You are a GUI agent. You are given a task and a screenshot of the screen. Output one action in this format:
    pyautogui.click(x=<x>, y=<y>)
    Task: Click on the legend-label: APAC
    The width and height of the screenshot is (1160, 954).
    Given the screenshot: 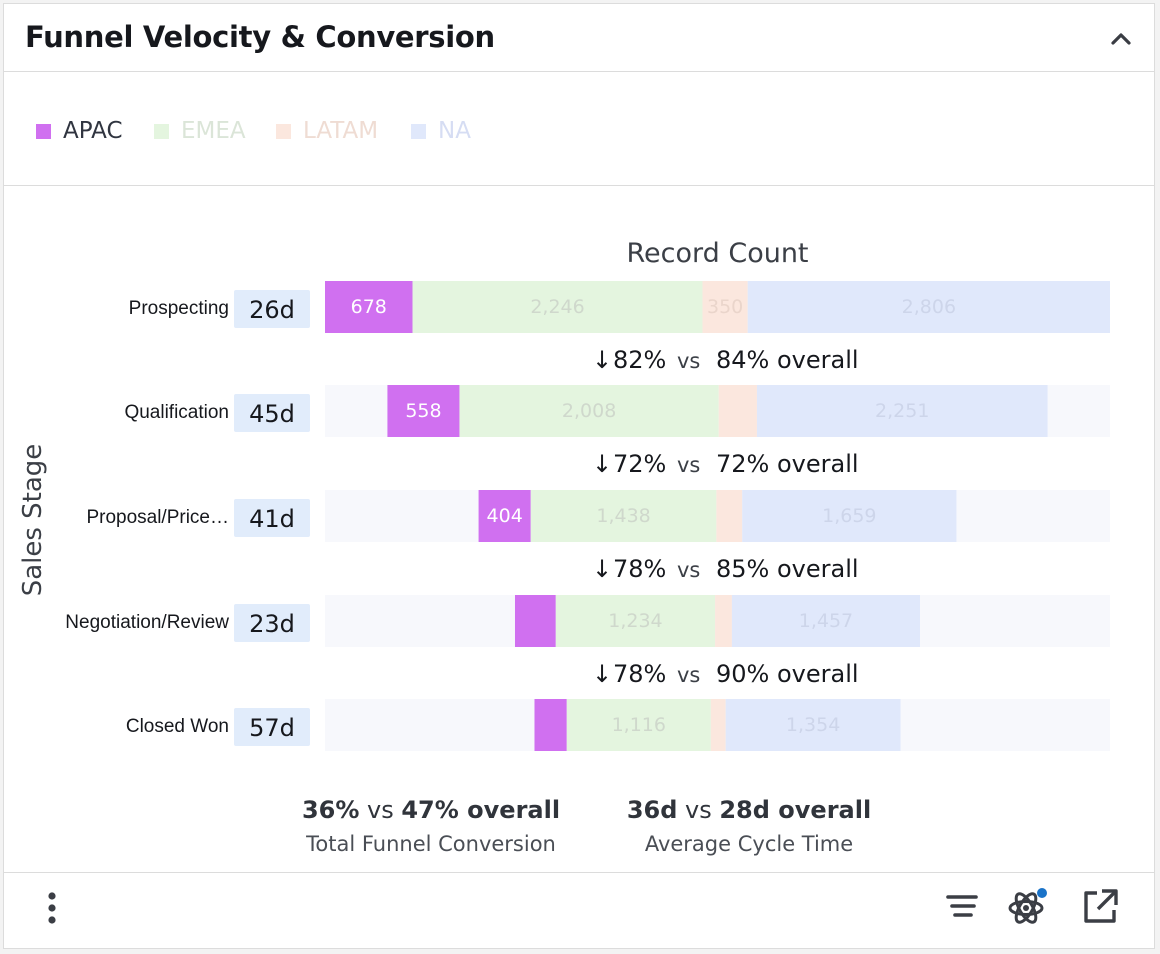 What is the action you would take?
    pyautogui.click(x=93, y=131)
    